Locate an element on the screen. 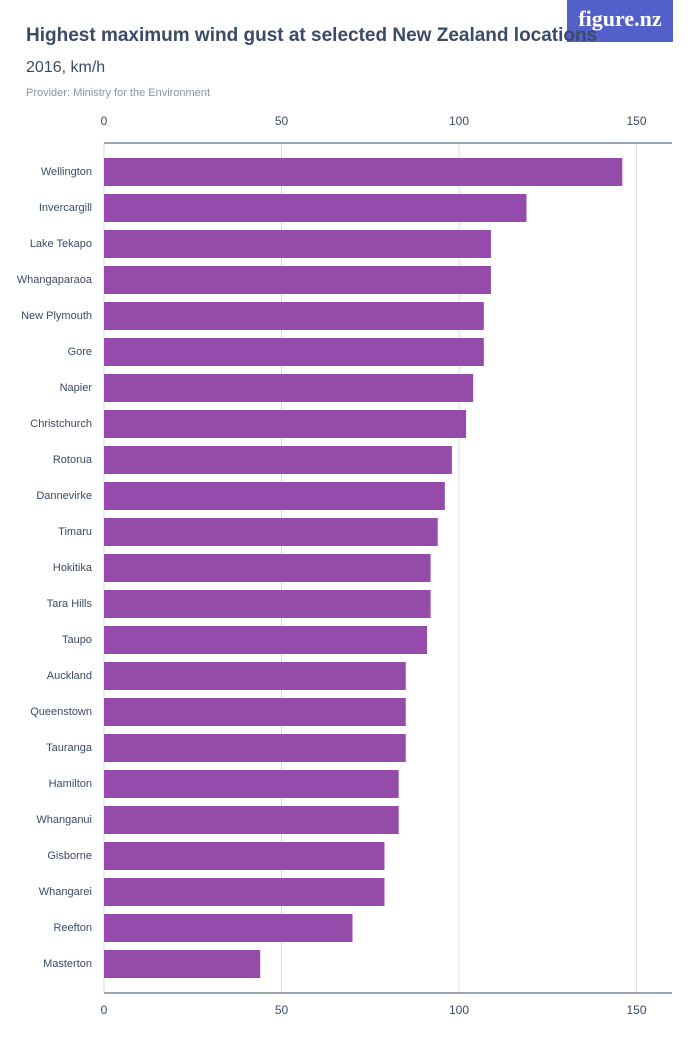 This screenshot has height=1055, width=700. y-tick-label: Whangarei is located at coordinates (65, 892).